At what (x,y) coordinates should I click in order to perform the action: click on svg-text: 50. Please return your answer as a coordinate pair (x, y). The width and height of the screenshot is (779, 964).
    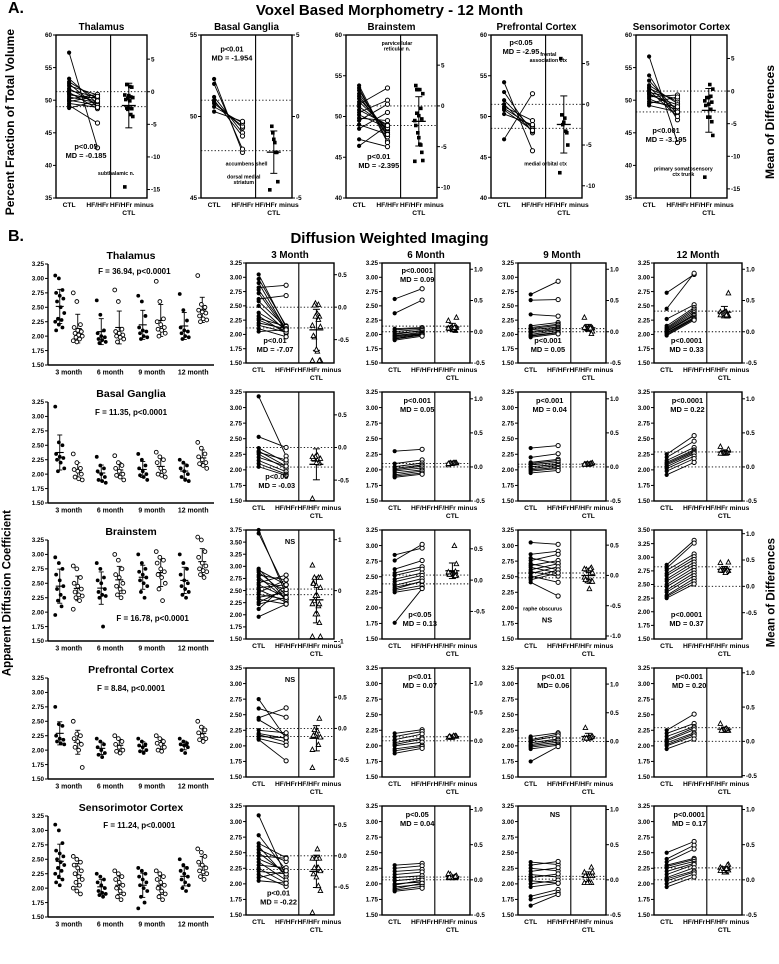
    Looking at the image, I should click on (338, 117).